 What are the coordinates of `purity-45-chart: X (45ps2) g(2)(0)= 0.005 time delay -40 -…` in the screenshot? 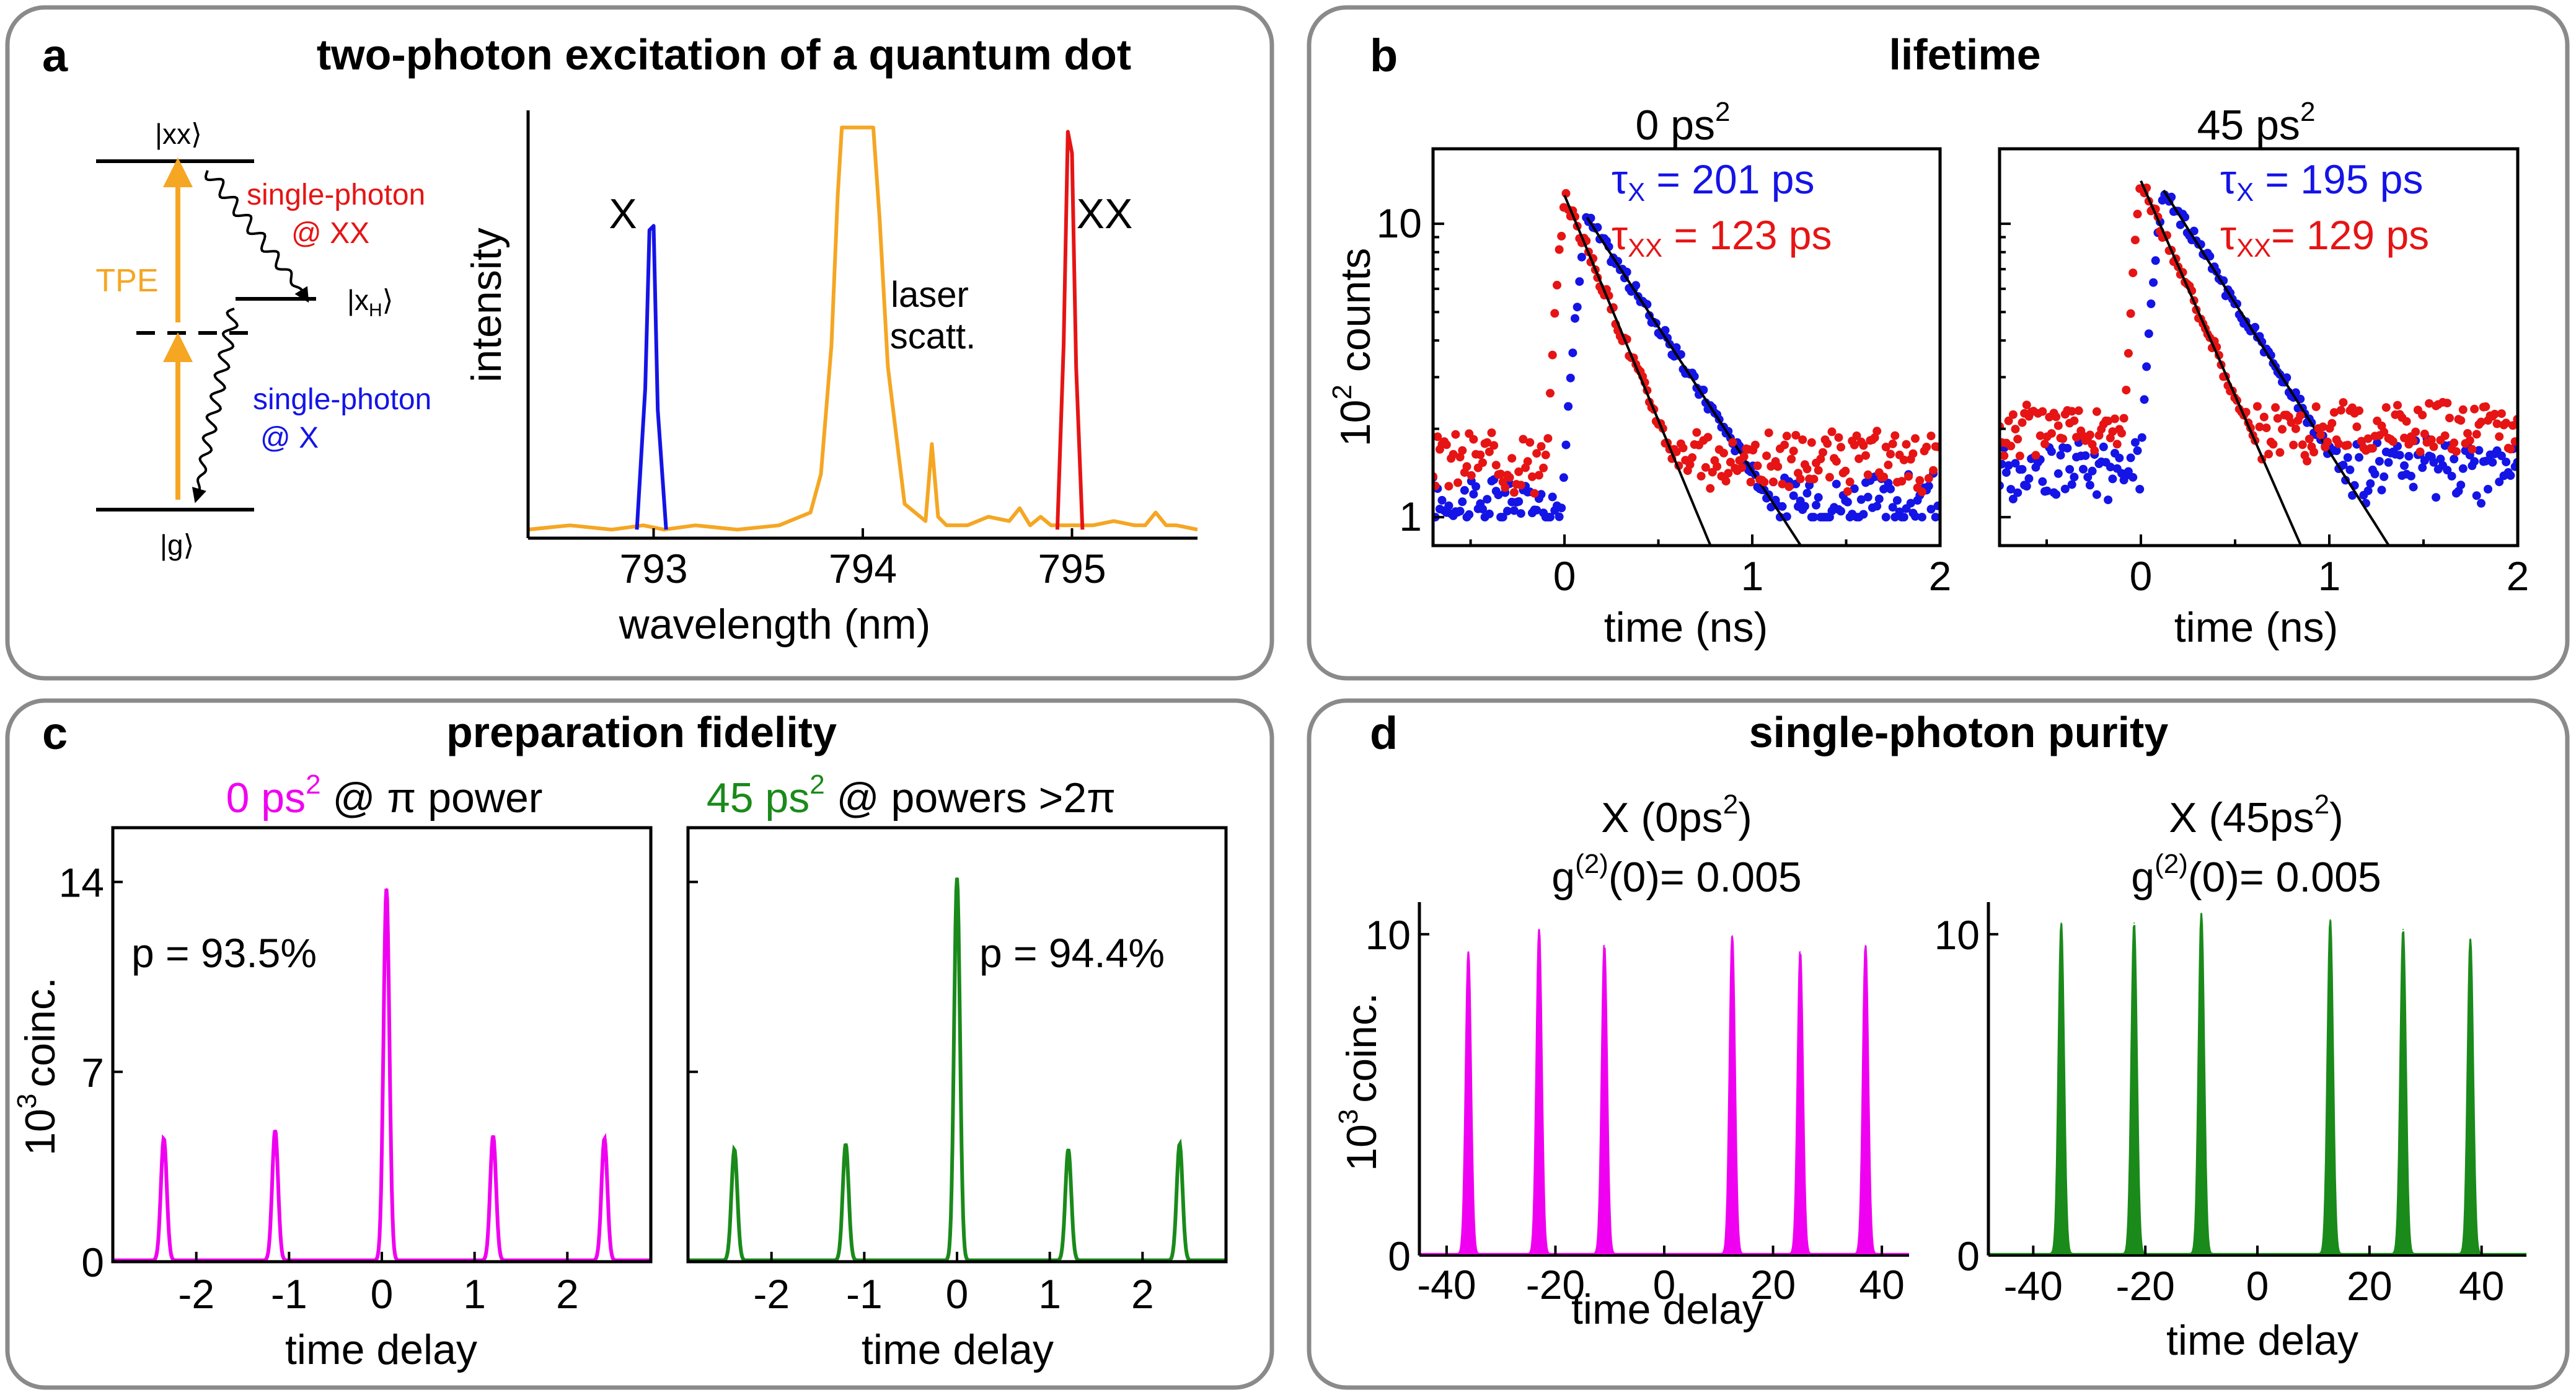 It's located at (2230, 1076).